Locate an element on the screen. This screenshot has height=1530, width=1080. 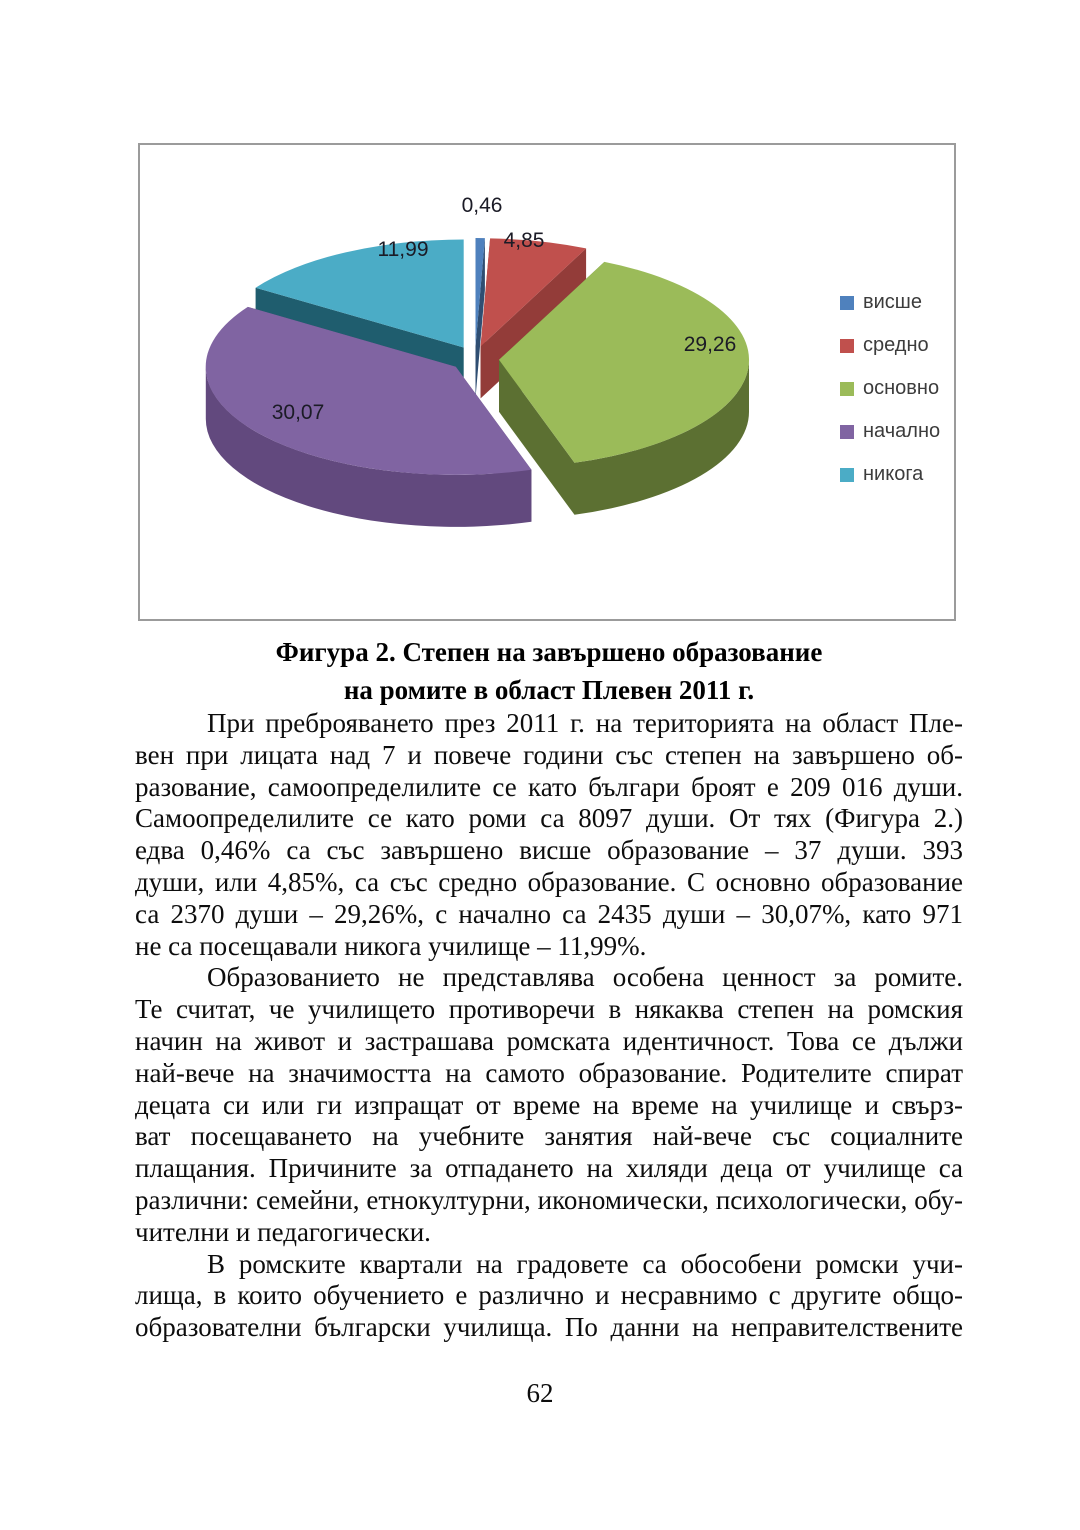
pie-chart: 0,464,85 29,26 30,07 11,99 is located at coordinates (477, 360).